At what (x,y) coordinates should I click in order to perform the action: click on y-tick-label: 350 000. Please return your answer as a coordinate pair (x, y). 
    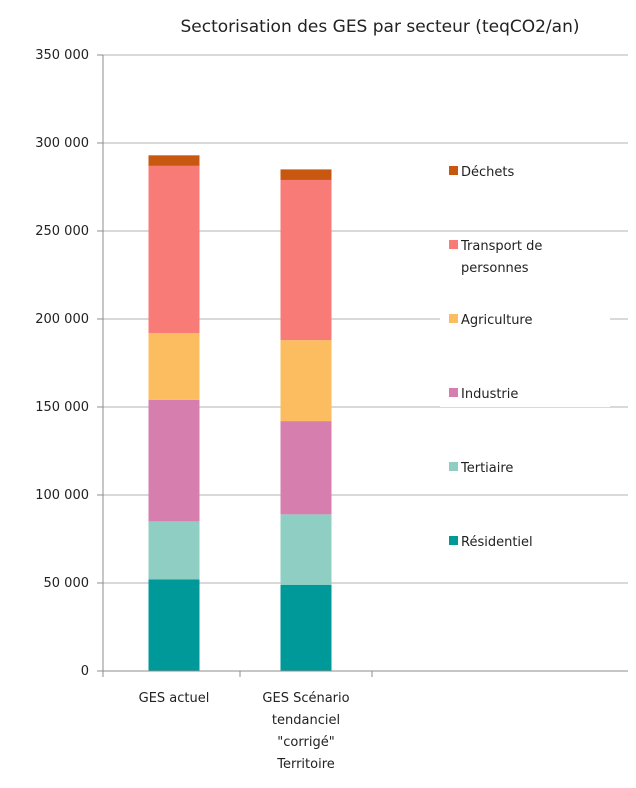
    Looking at the image, I should click on (62, 55).